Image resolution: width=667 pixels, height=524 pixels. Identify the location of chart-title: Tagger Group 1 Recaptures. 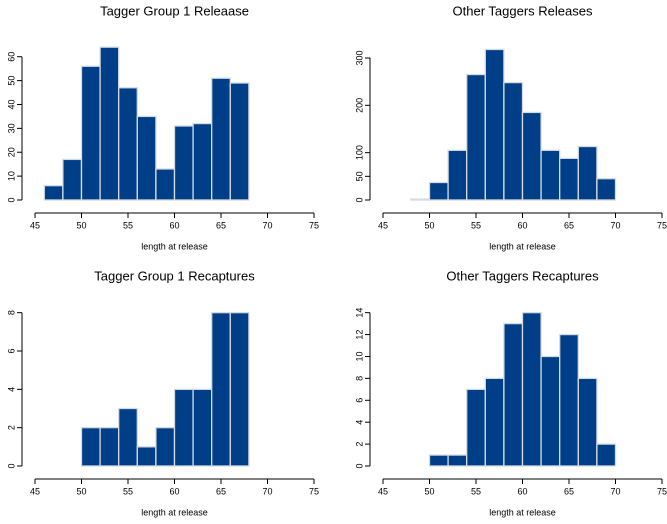
(174, 275).